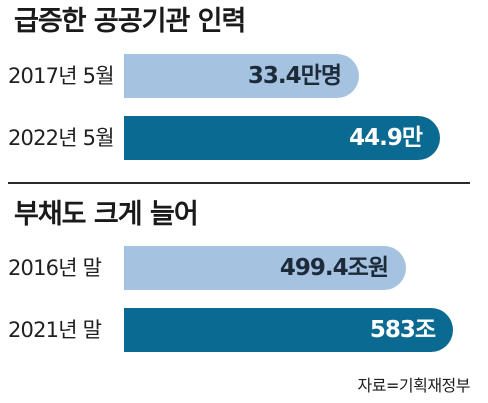 The width and height of the screenshot is (488, 403). Describe the element at coordinates (402, 330) in the screenshot. I see `data-label: 583조` at that location.